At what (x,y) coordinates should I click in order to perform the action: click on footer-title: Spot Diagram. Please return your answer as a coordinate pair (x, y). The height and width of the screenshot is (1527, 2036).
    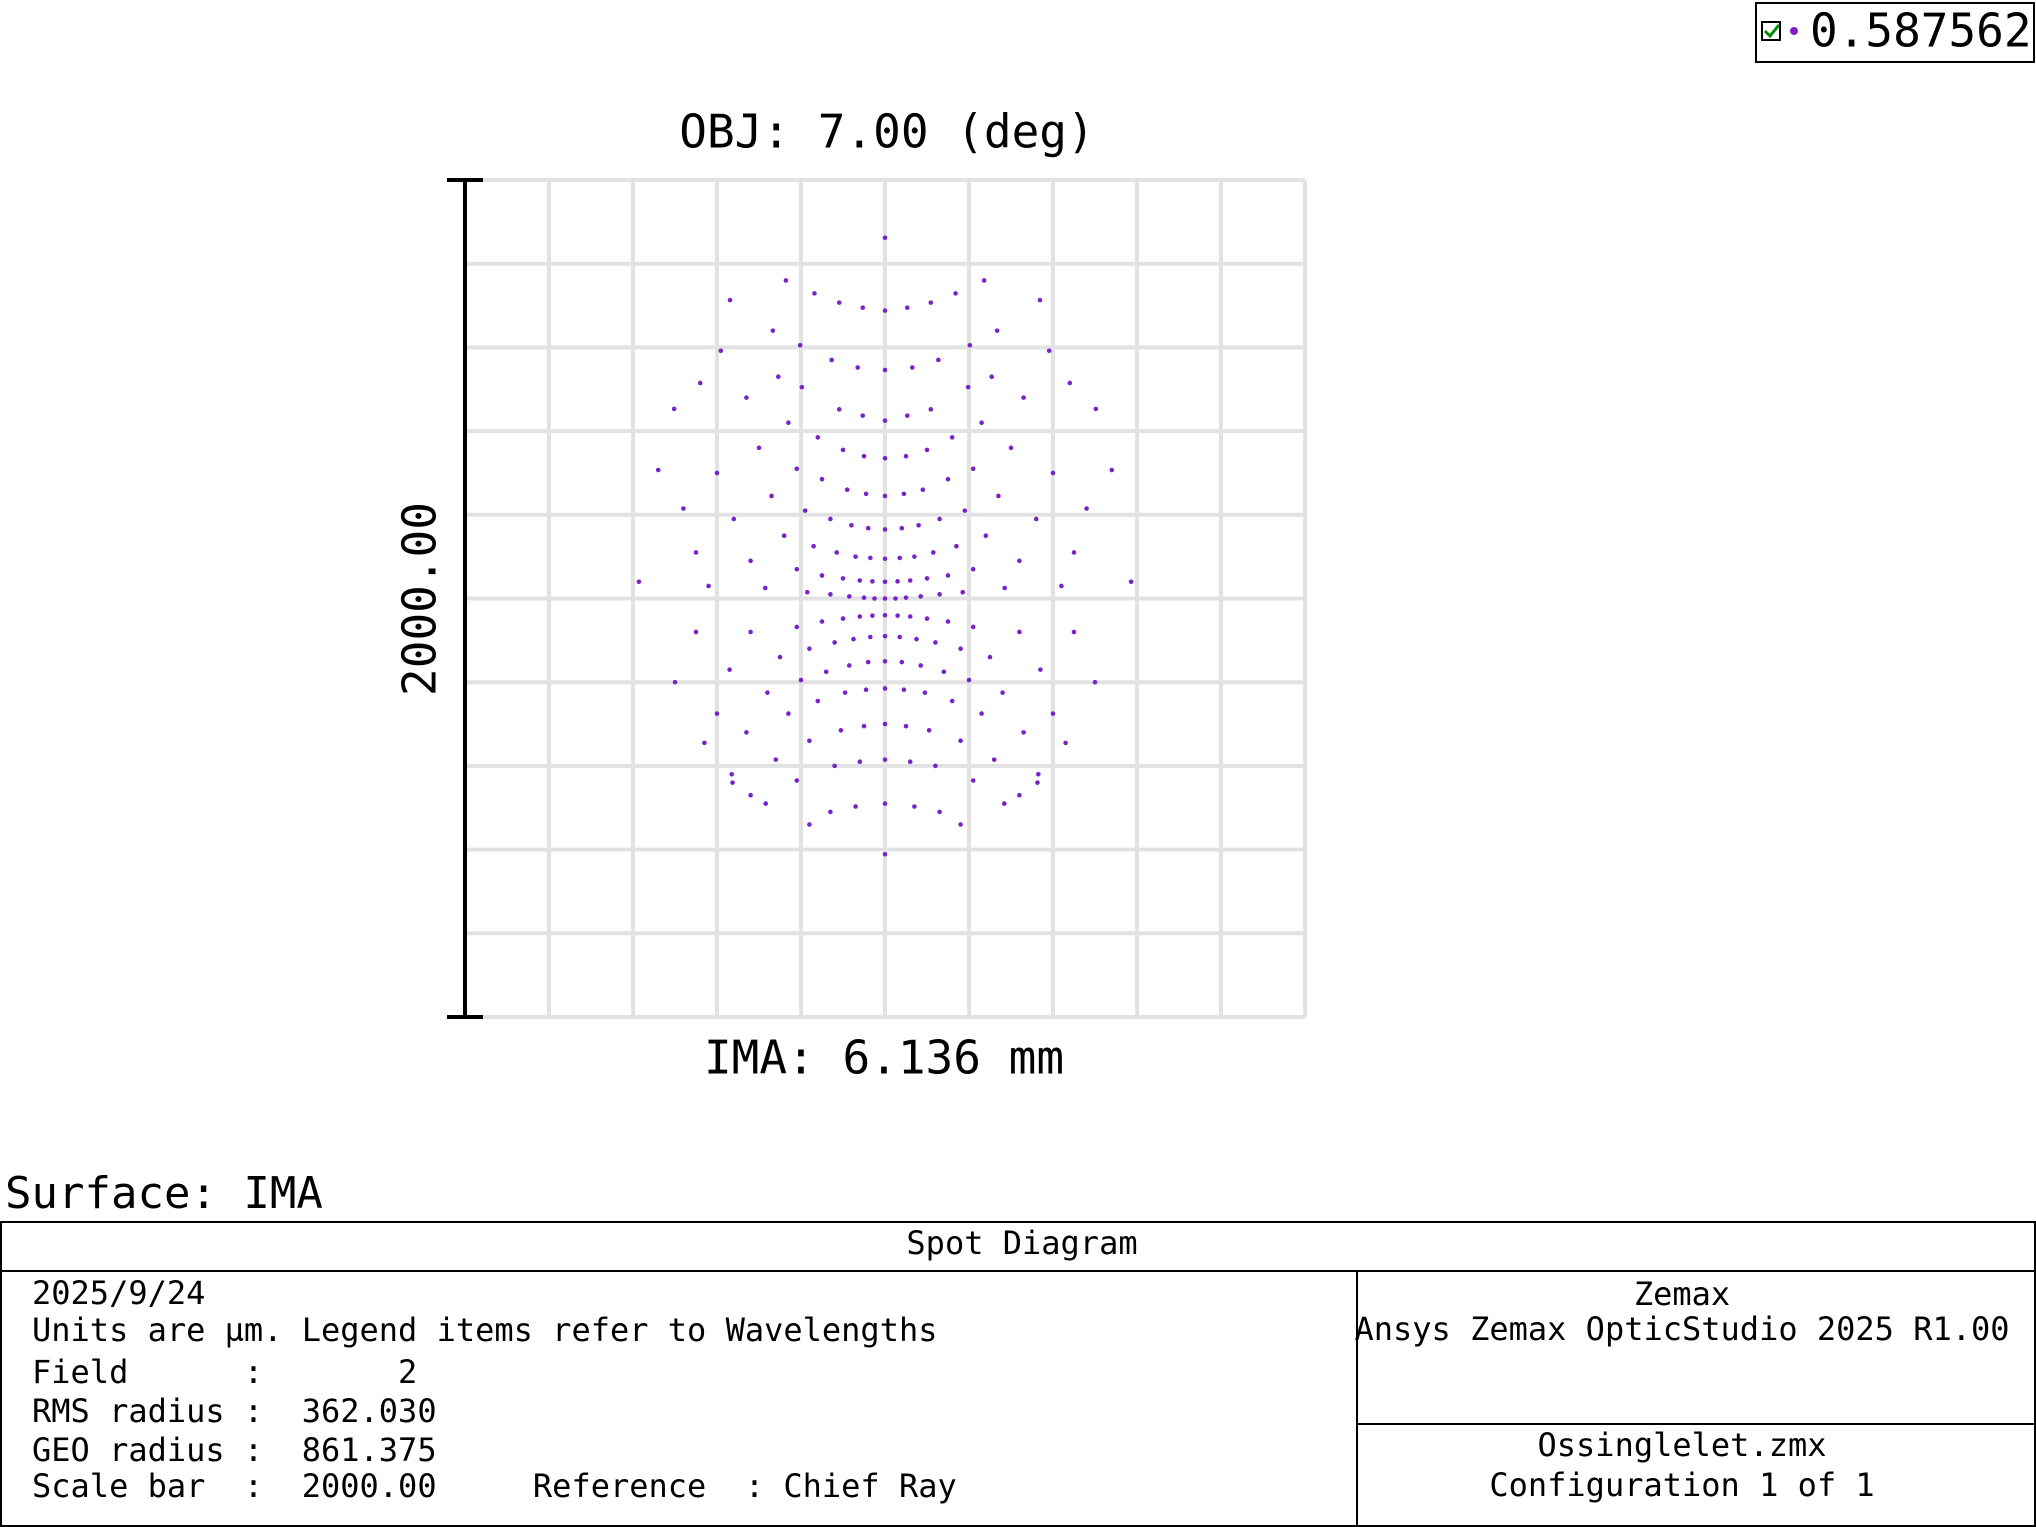
    Looking at the image, I should click on (1021, 1243).